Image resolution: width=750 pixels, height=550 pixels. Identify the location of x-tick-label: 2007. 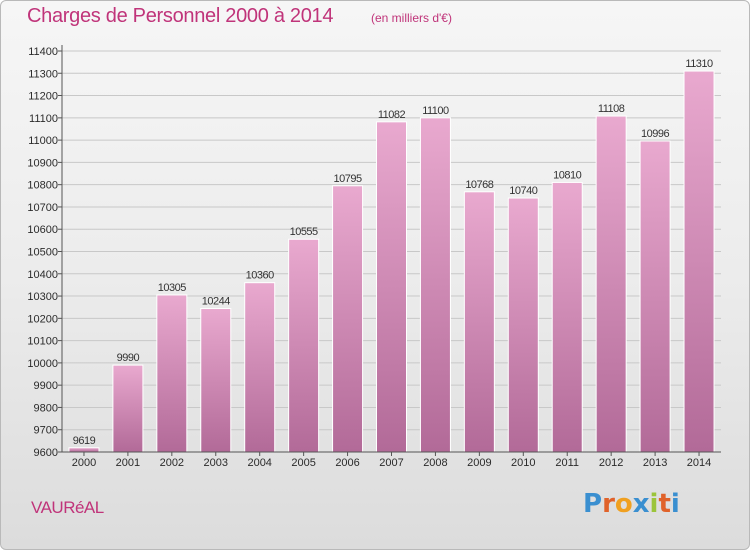
(391, 463).